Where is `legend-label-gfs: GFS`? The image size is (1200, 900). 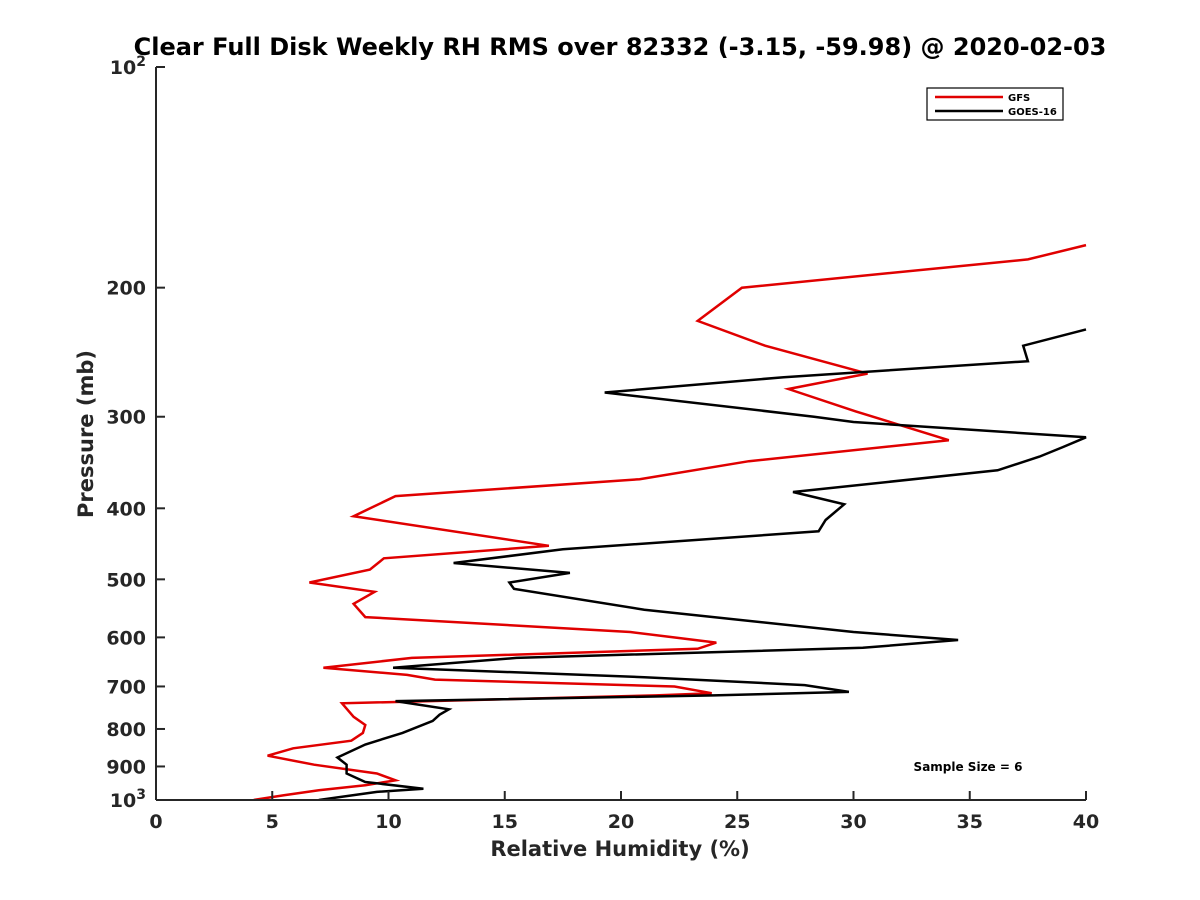
legend-label-gfs: GFS is located at coordinates (1019, 98).